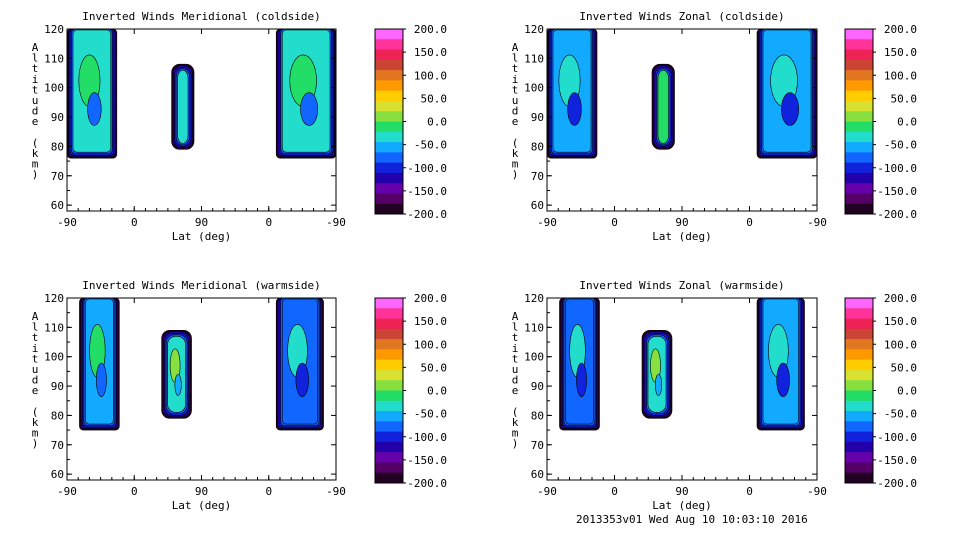  What do you see at coordinates (430, 145) in the screenshot?
I see `colorbar-tick-label: -50.0` at bounding box center [430, 145].